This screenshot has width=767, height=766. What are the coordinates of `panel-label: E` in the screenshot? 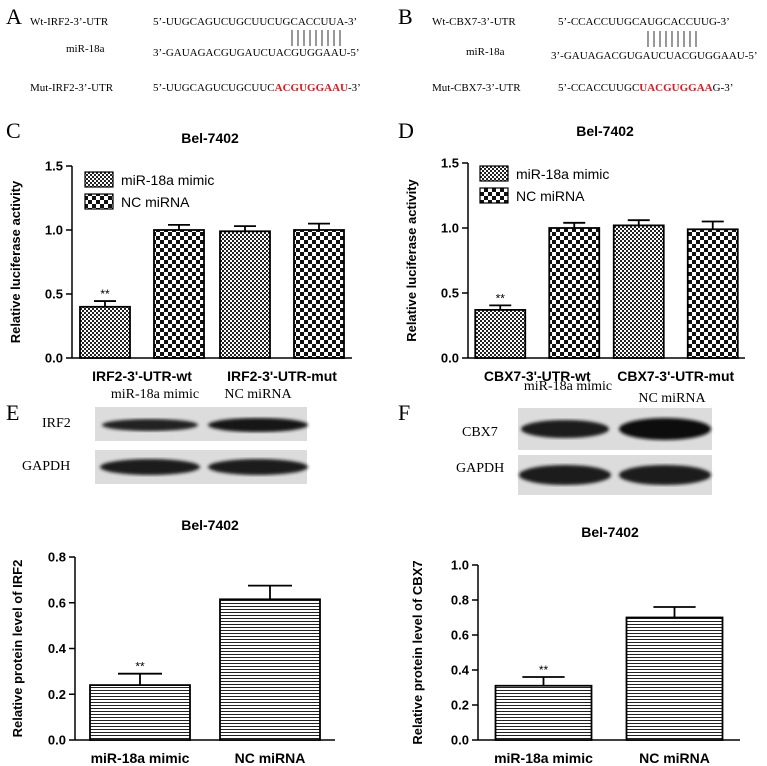 It's located at (12, 412).